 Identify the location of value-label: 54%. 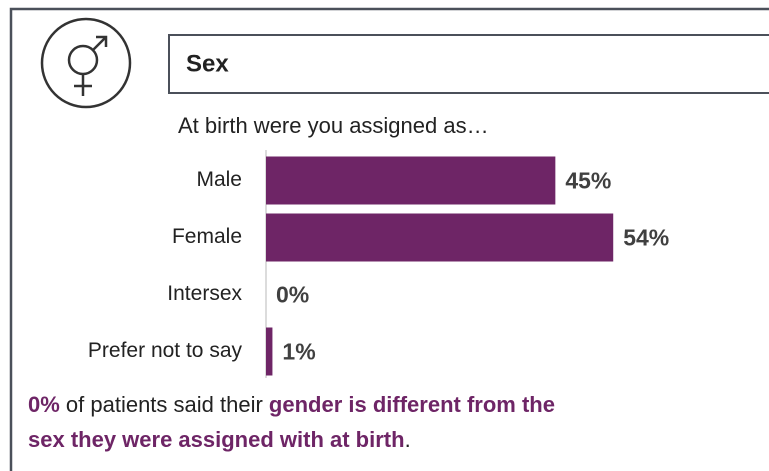
(646, 238).